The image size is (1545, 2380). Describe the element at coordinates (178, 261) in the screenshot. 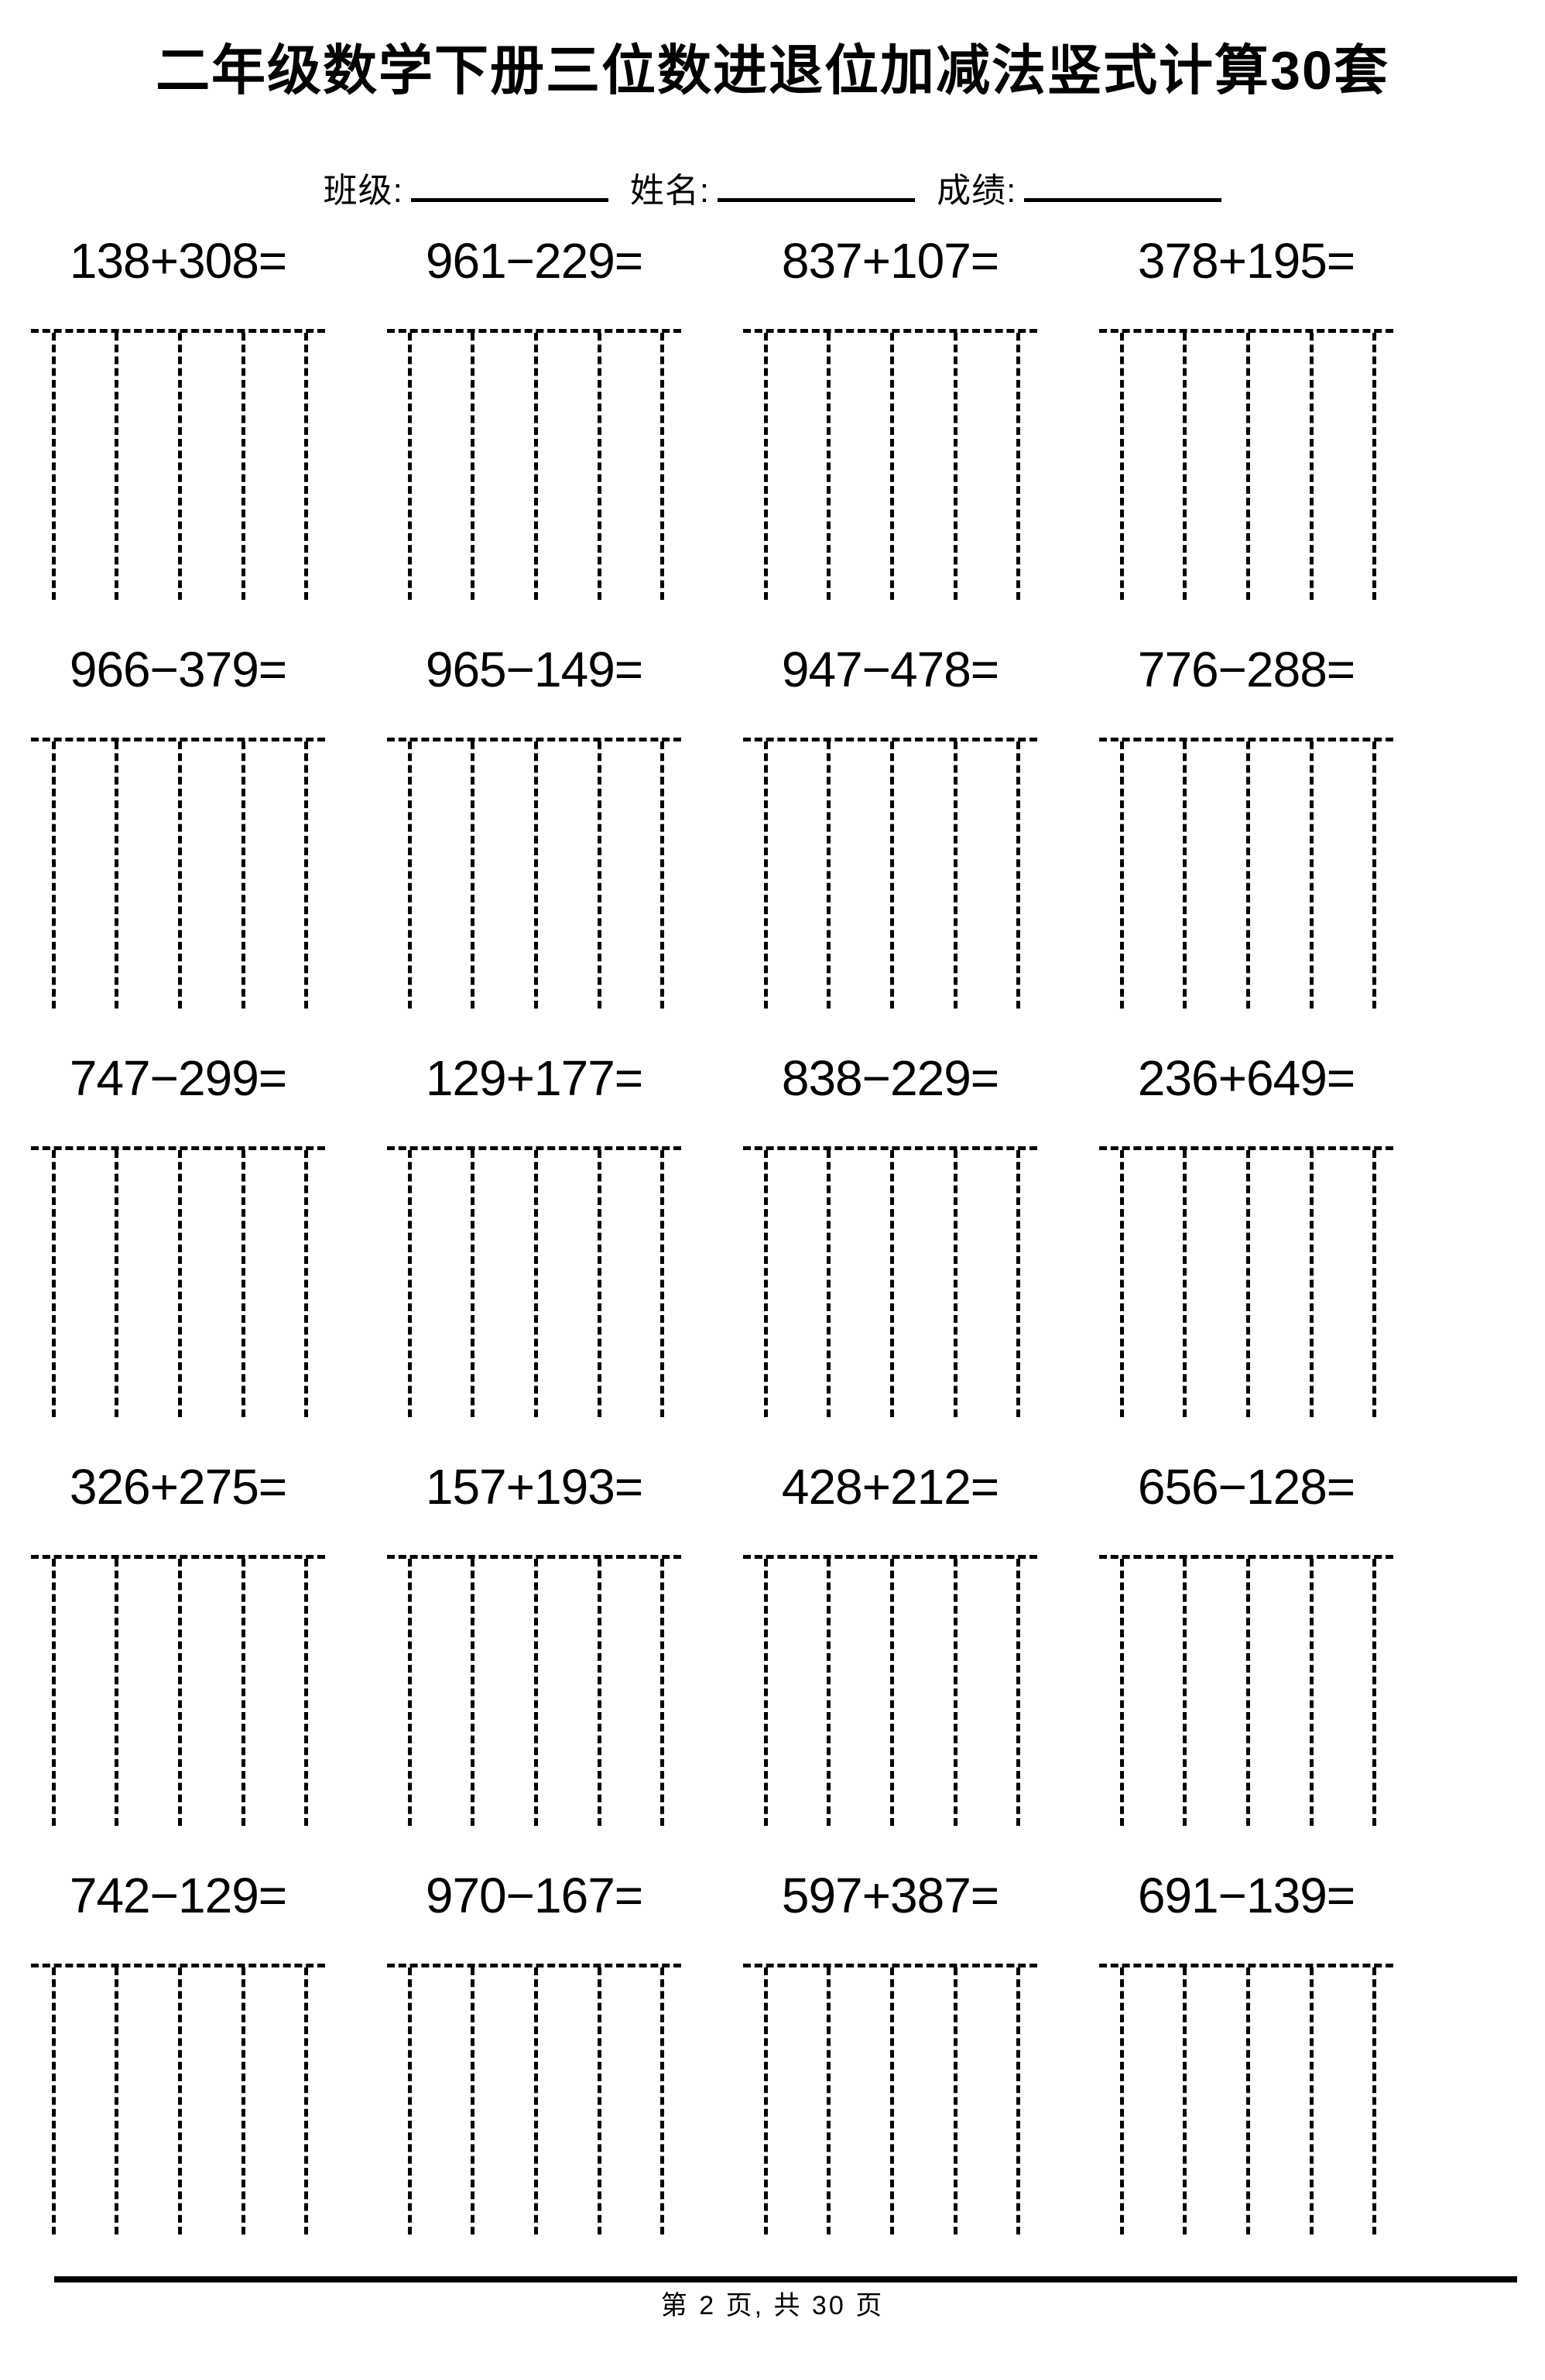

I see `equation-text: 138+308=` at that location.